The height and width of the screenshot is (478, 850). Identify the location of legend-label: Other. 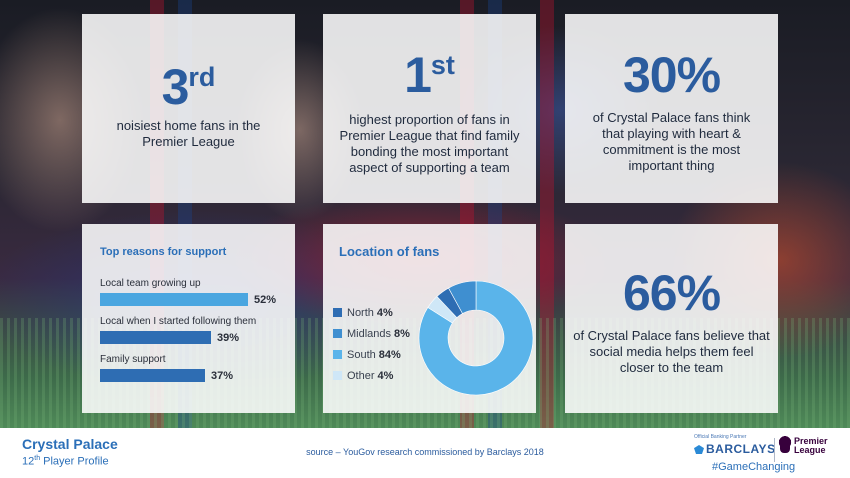
(361, 375).